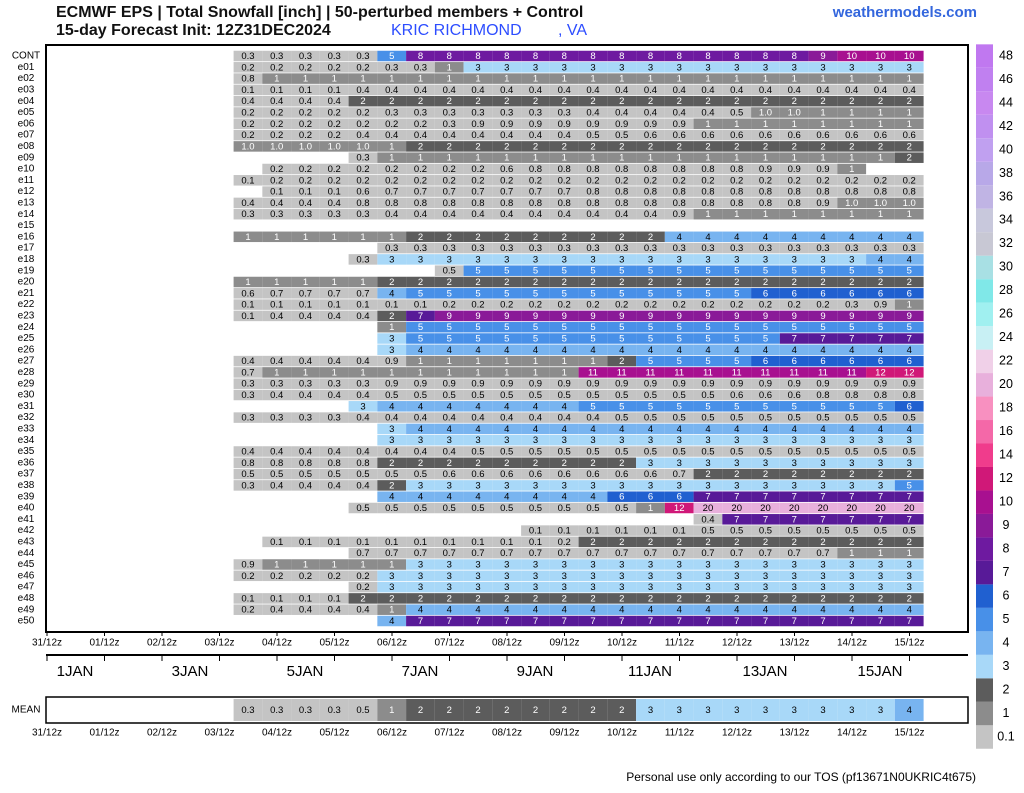  What do you see at coordinates (26, 259) in the screenshot?
I see `row-label: e18` at bounding box center [26, 259].